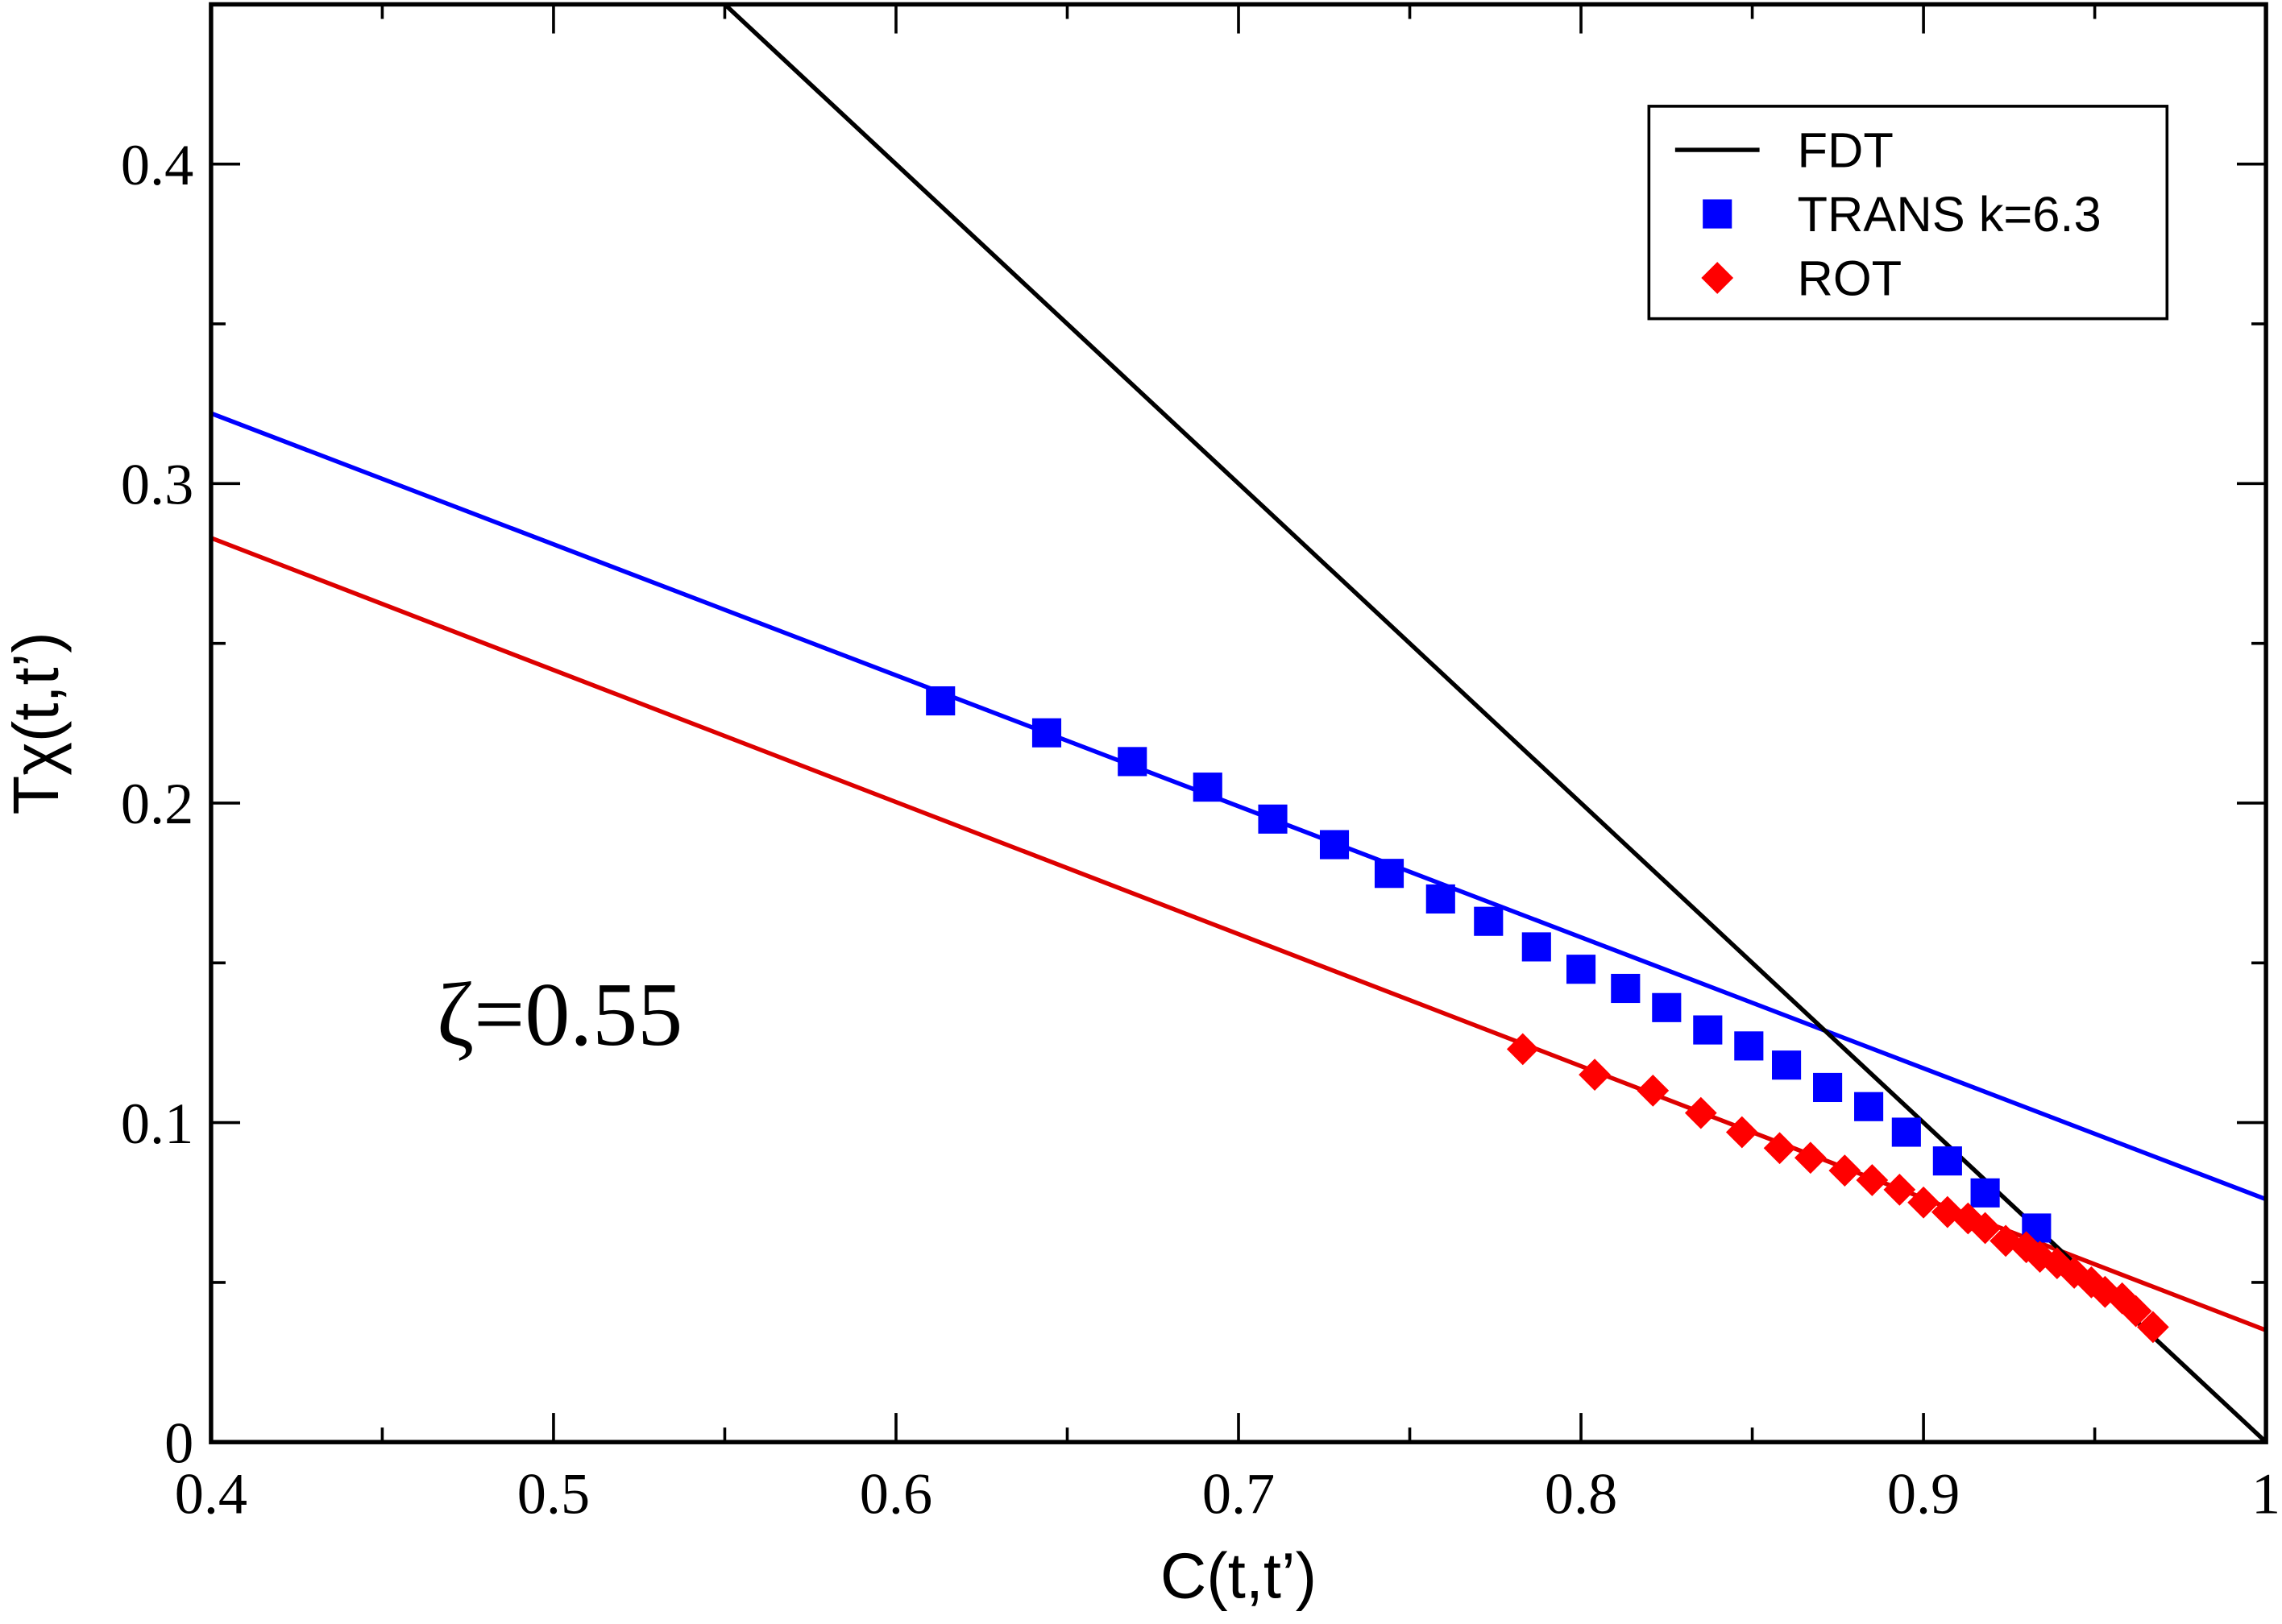 This screenshot has width=2282, height=1624. Describe the element at coordinates (560, 1015) in the screenshot. I see `annotation: ζ=0.55` at that location.